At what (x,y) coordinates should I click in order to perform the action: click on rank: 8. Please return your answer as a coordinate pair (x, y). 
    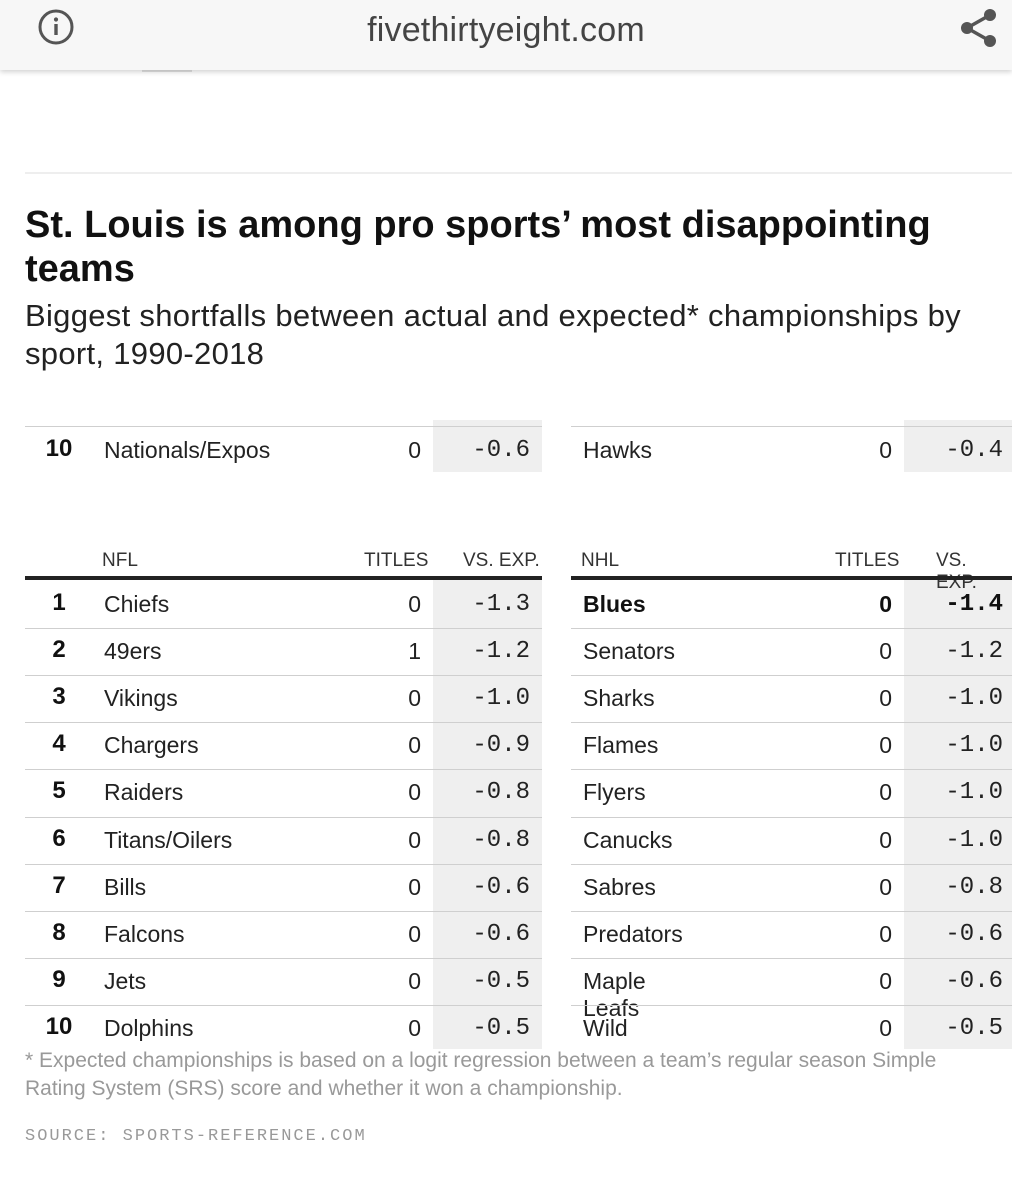
    Looking at the image, I should click on (59, 932).